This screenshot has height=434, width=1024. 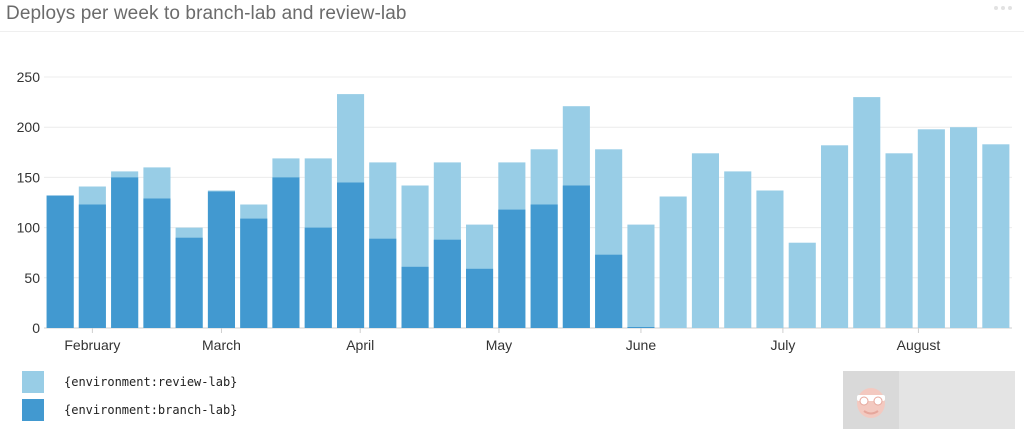 What do you see at coordinates (92, 345) in the screenshot?
I see `x-tick-label: February` at bounding box center [92, 345].